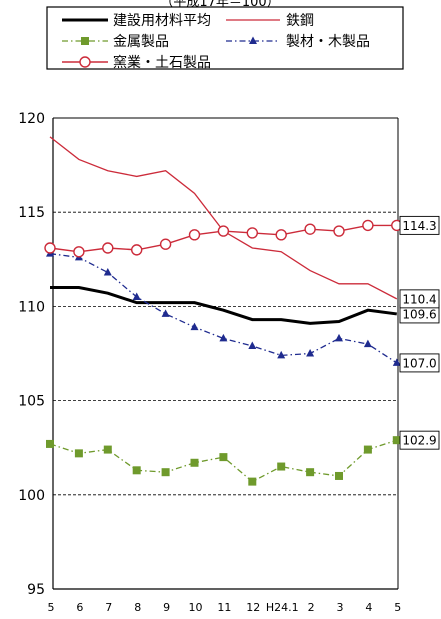 The width and height of the screenshot is (441, 619). I want to click on x-tick-label: 4, so click(368, 607).